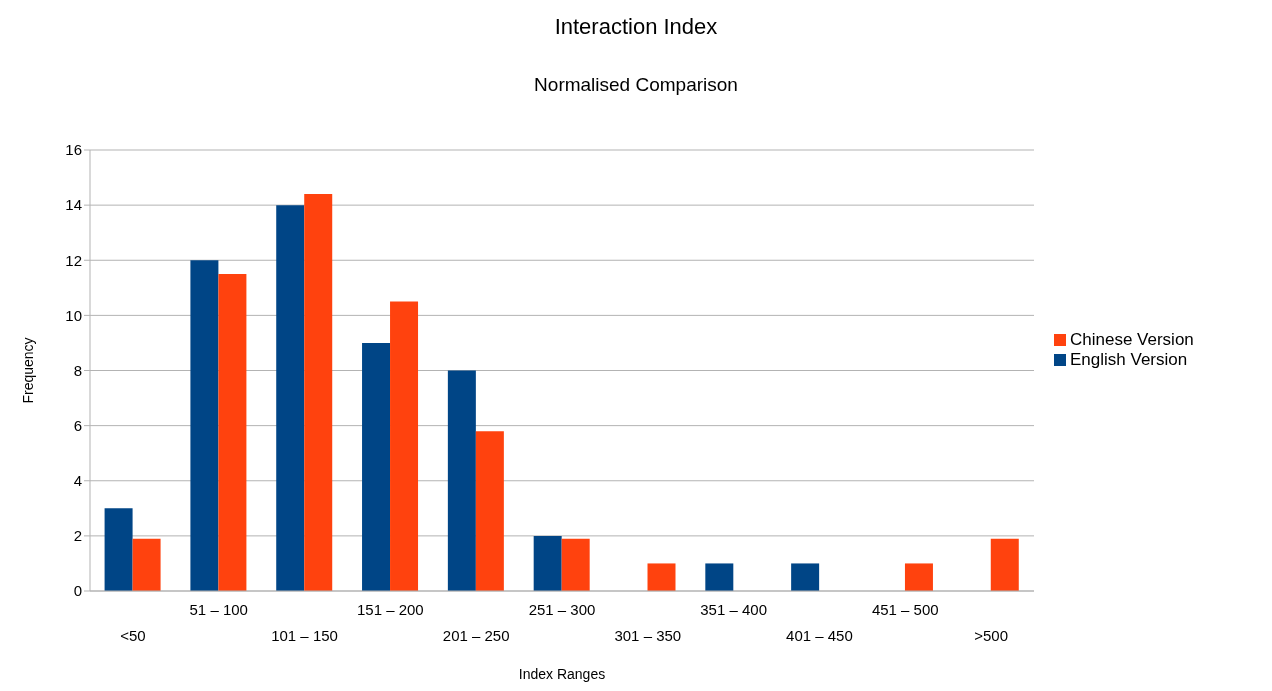 Image resolution: width=1272 pixels, height=691 pixels. Describe the element at coordinates (648, 635) in the screenshot. I see `x-tick-label: 301 – 350` at that location.